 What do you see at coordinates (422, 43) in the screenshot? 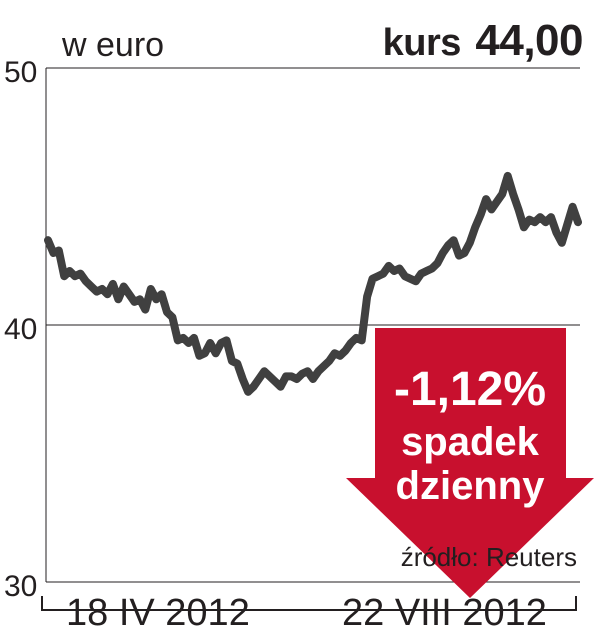
I see `price-label: kurs` at bounding box center [422, 43].